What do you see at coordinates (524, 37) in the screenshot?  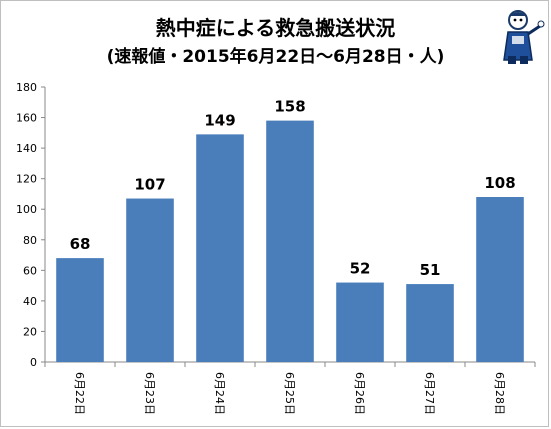 I see `illustrated-character-icon` at bounding box center [524, 37].